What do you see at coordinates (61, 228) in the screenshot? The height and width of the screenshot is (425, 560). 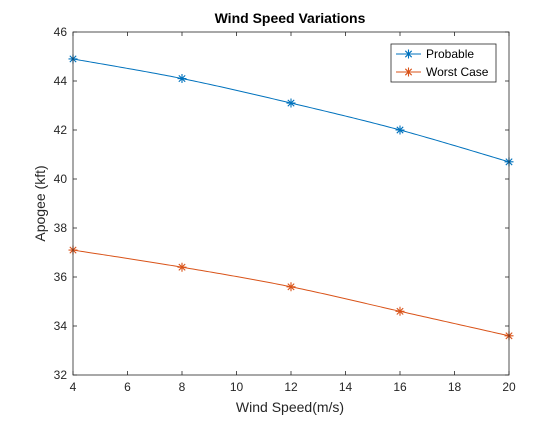 I see `y-tick-label: 38` at bounding box center [61, 228].